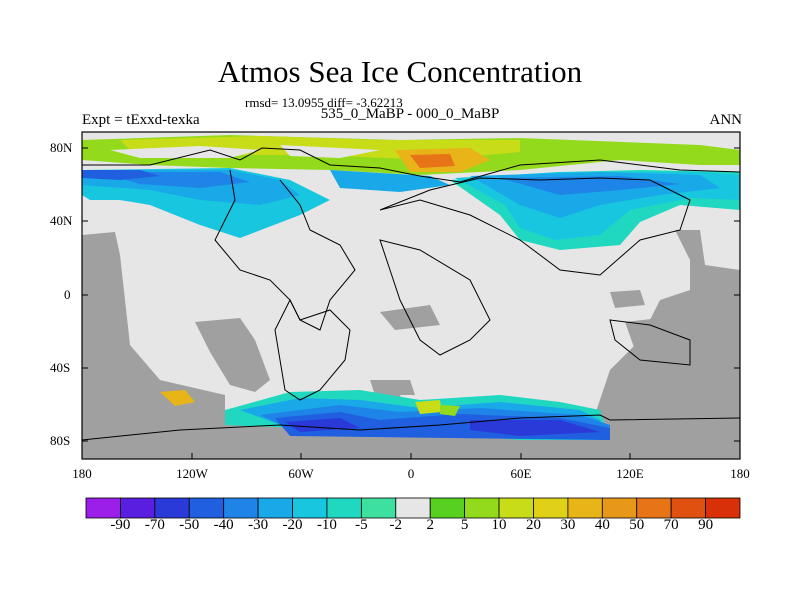 The width and height of the screenshot is (800, 600). What do you see at coordinates (67, 294) in the screenshot?
I see `lat-label-0: 0` at bounding box center [67, 294].